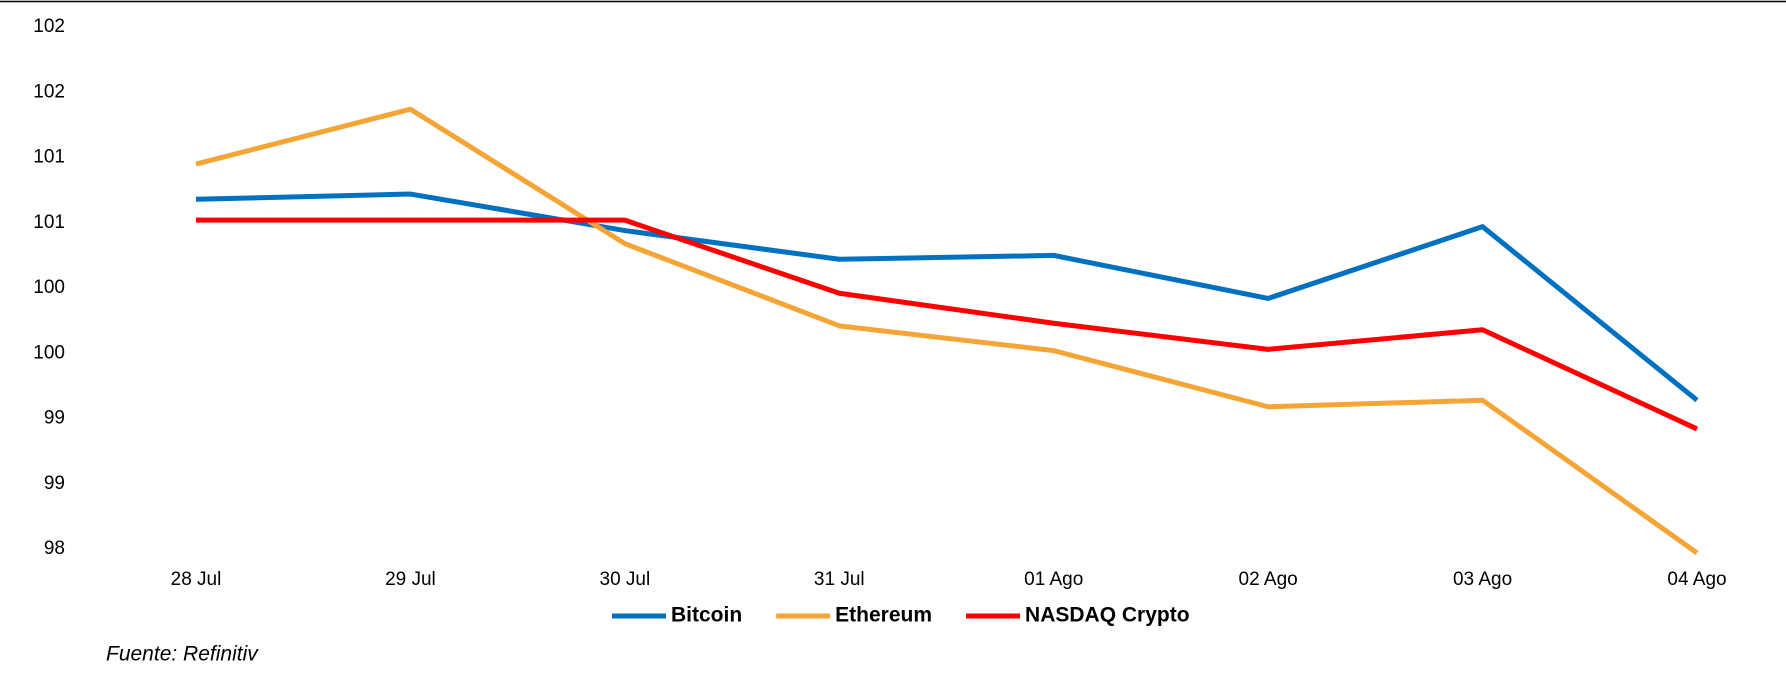 The image size is (1786, 677). What do you see at coordinates (883, 615) in the screenshot?
I see `legend-text: Ethereum` at bounding box center [883, 615].